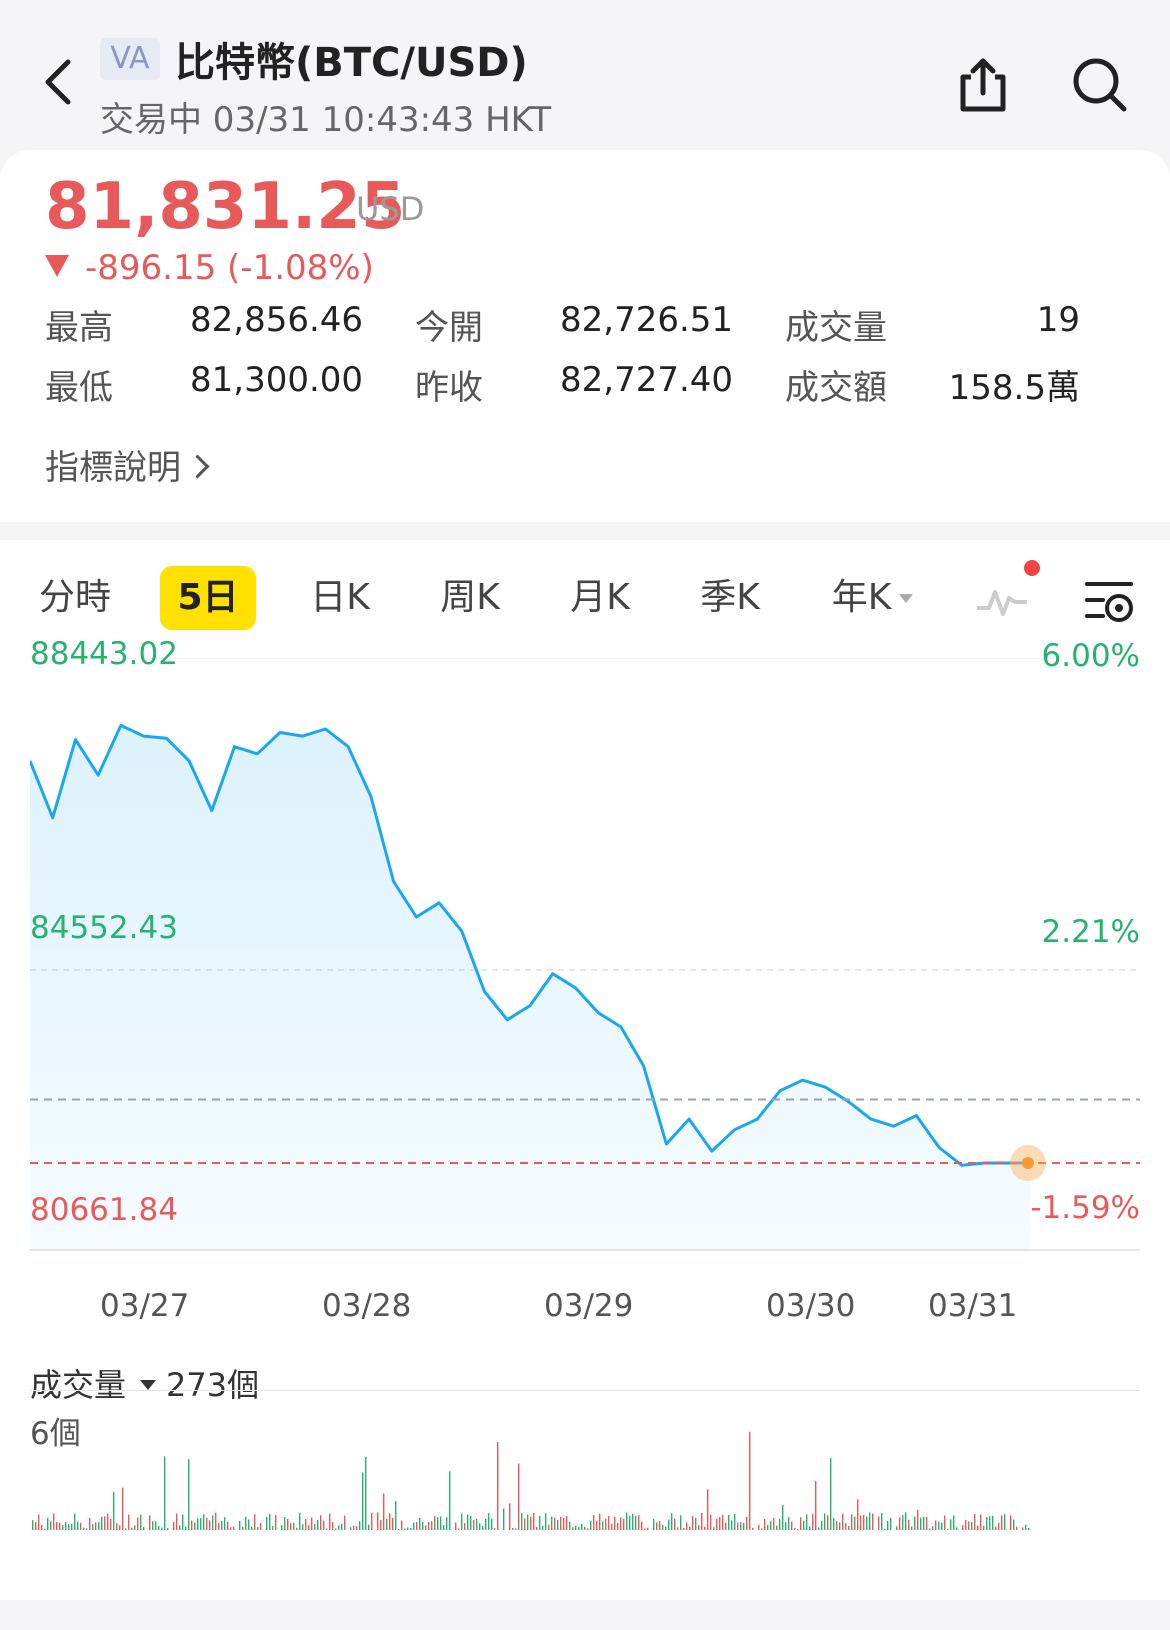  Describe the element at coordinates (78, 1385) in the screenshot. I see `volume-label: 成交量` at that location.